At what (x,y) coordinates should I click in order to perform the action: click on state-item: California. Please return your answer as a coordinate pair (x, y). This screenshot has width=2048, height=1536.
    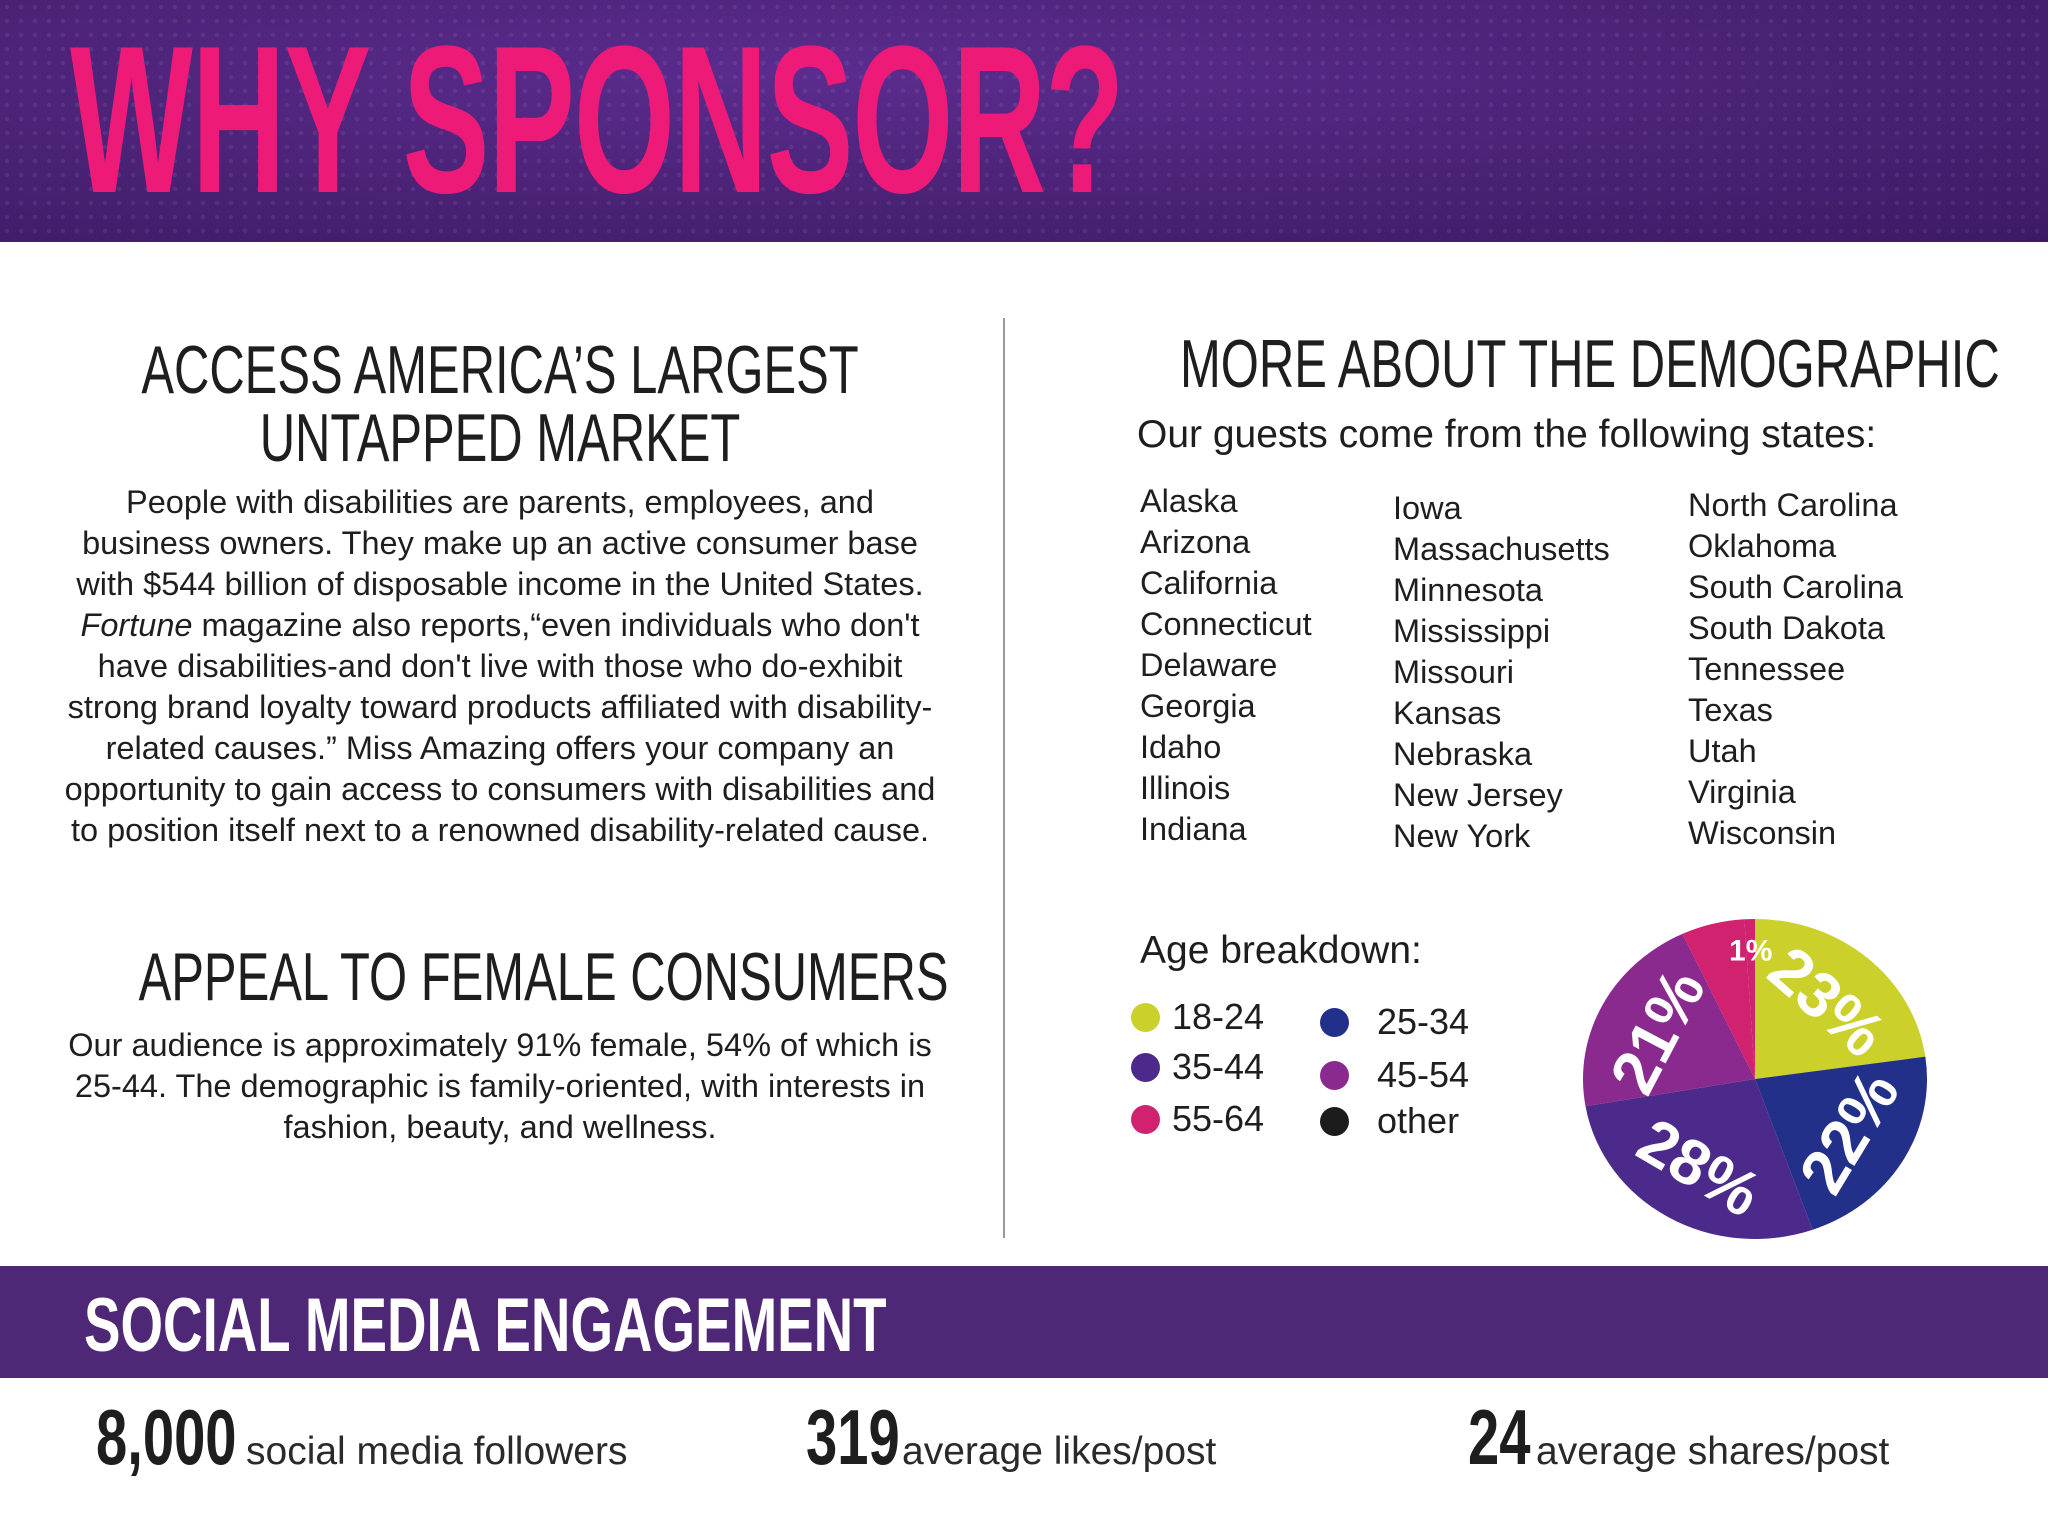
    Looking at the image, I should click on (1209, 583).